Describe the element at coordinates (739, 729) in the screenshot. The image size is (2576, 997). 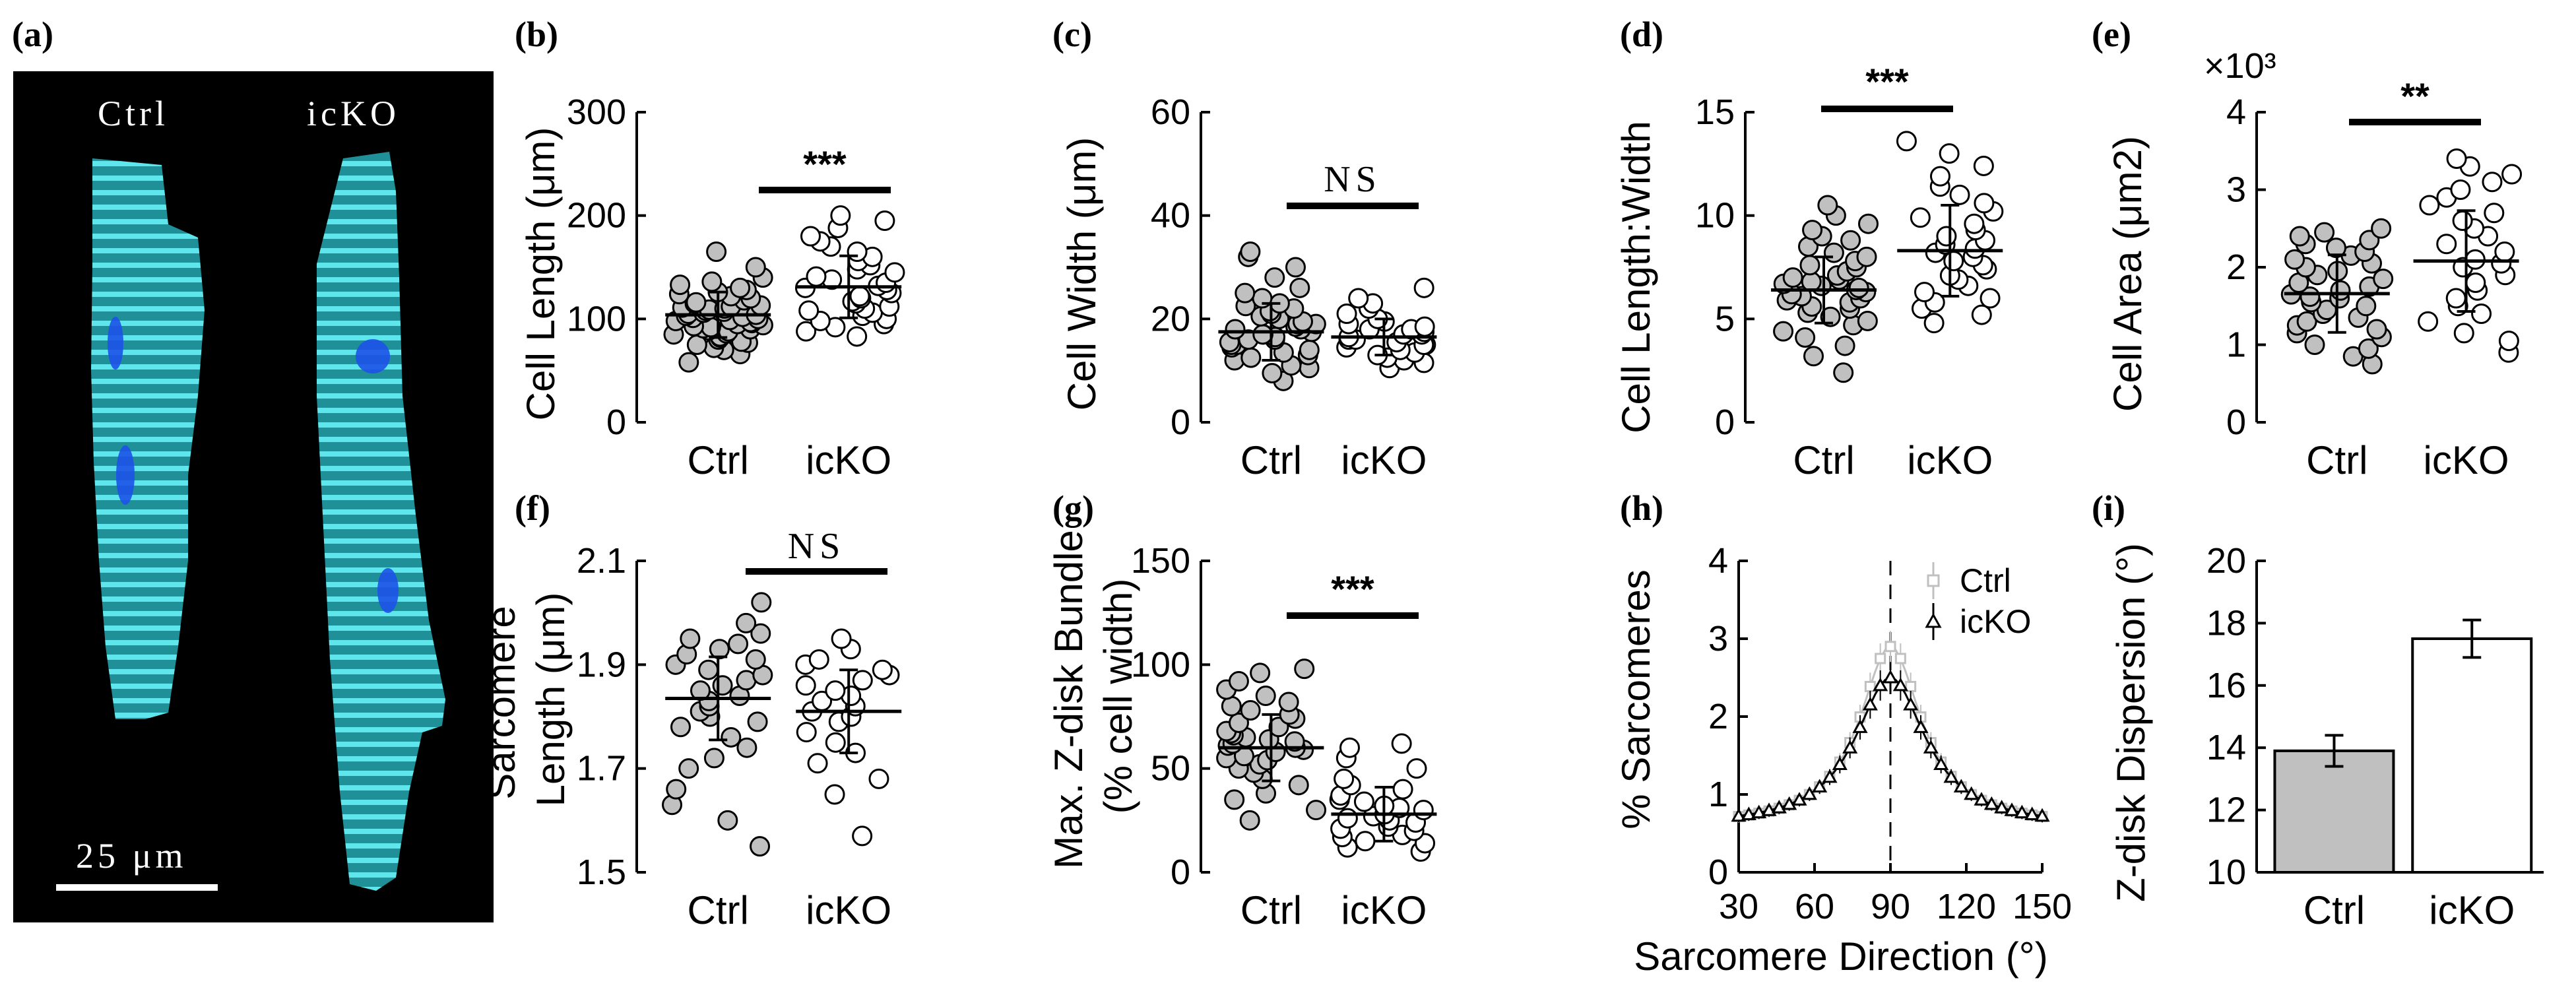
I see `chart-f: 1.5 1.7 1.9 2.1 Ctrl icKO NS` at that location.